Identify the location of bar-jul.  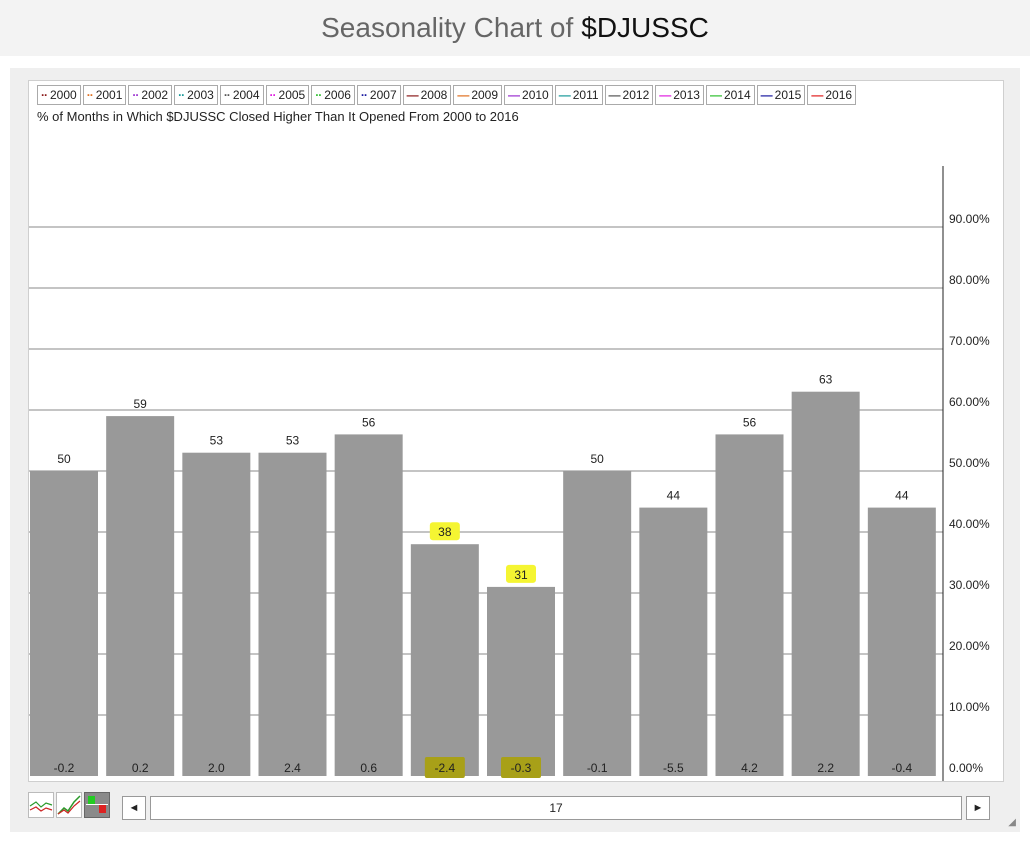
(521, 681).